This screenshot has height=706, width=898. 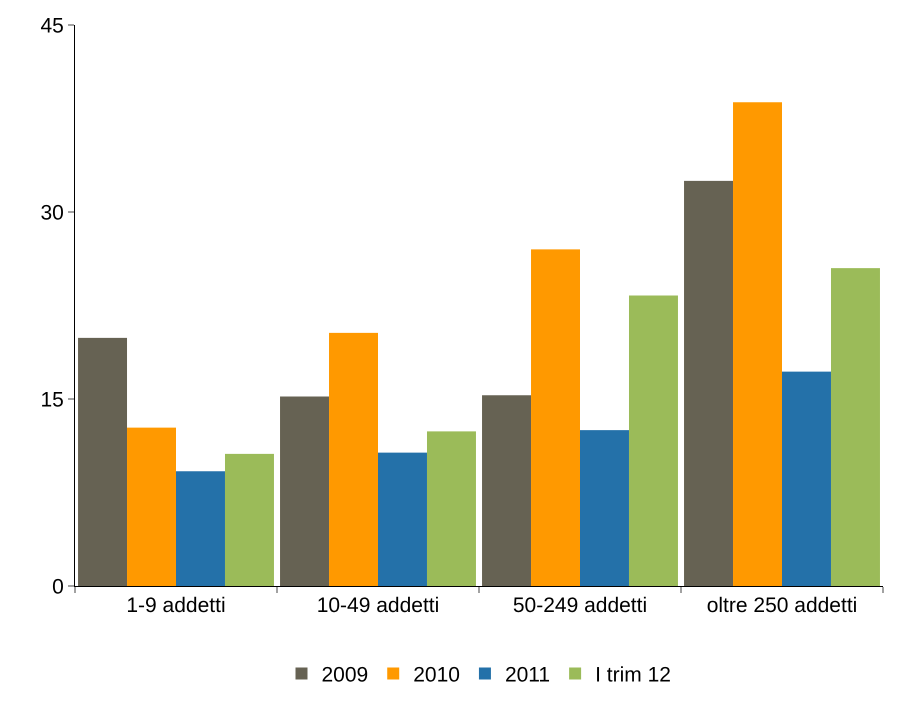 What do you see at coordinates (633, 675) in the screenshot?
I see `legend-label: I trim 12` at bounding box center [633, 675].